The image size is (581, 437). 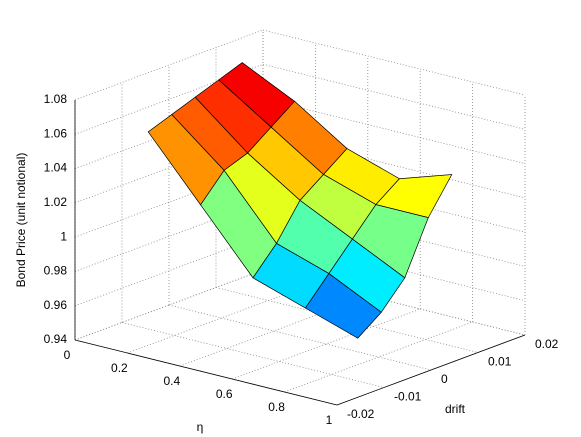 What do you see at coordinates (276, 407) in the screenshot?
I see `x-tick-label: 0.8` at bounding box center [276, 407].